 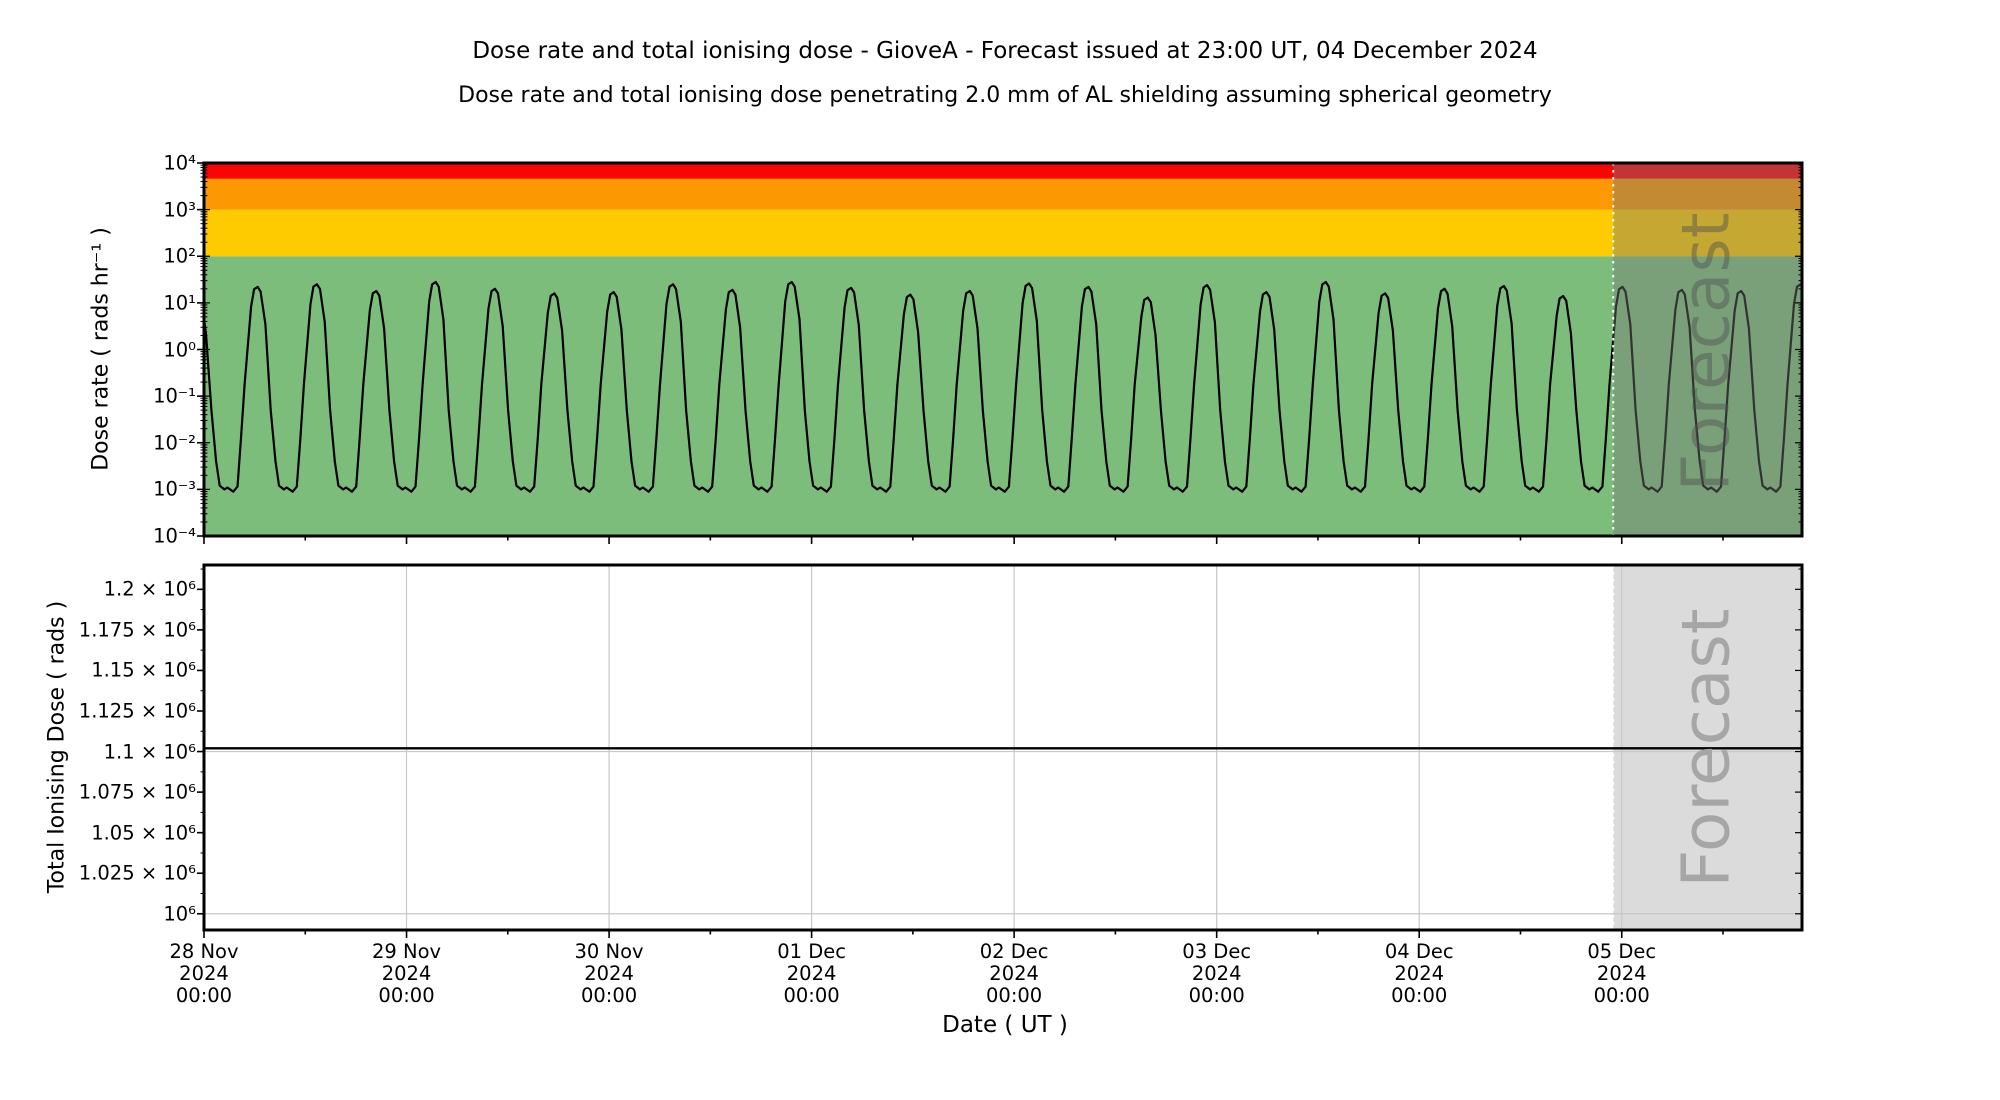 What do you see at coordinates (174, 489) in the screenshot?
I see `dose-rate-ytick-label: 10⁻³` at bounding box center [174, 489].